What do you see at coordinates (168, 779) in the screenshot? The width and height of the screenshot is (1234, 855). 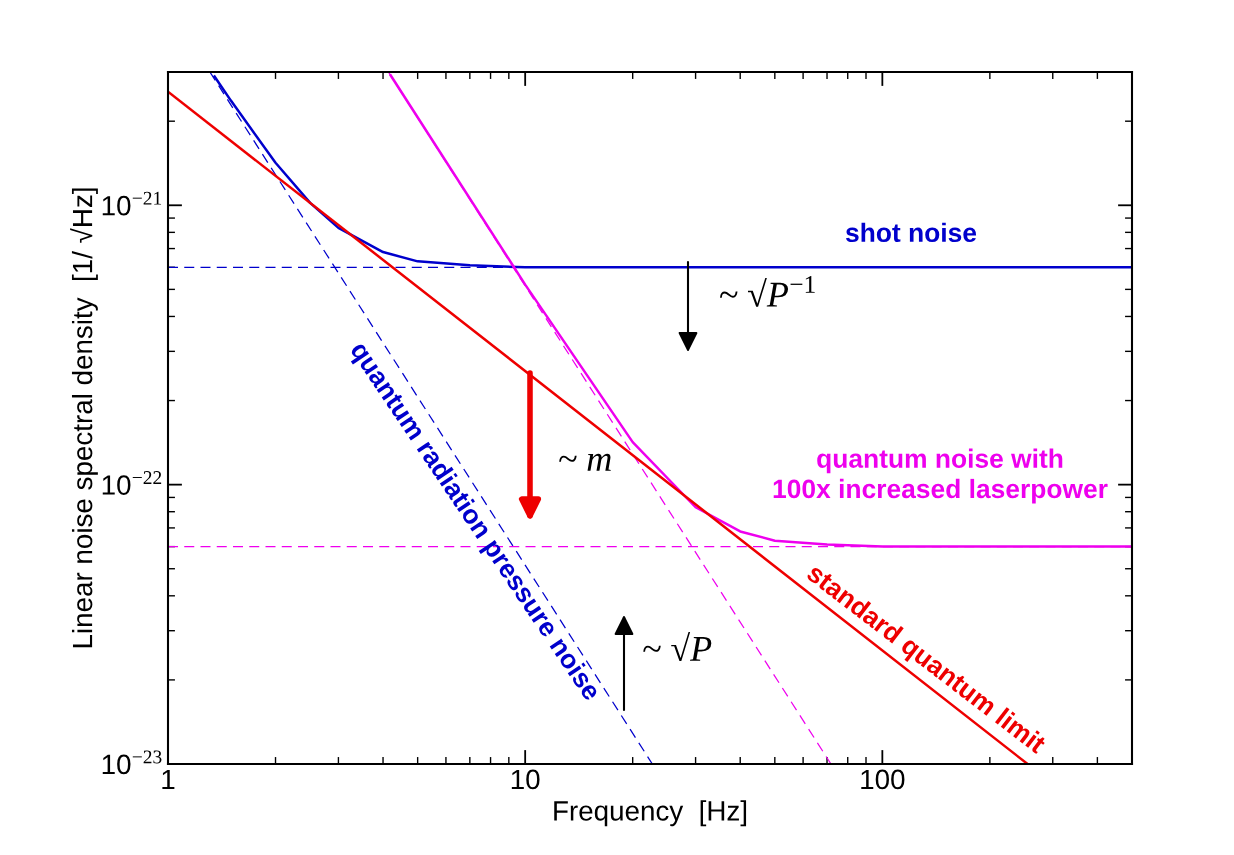 I see `x-tick-label: 1` at bounding box center [168, 779].